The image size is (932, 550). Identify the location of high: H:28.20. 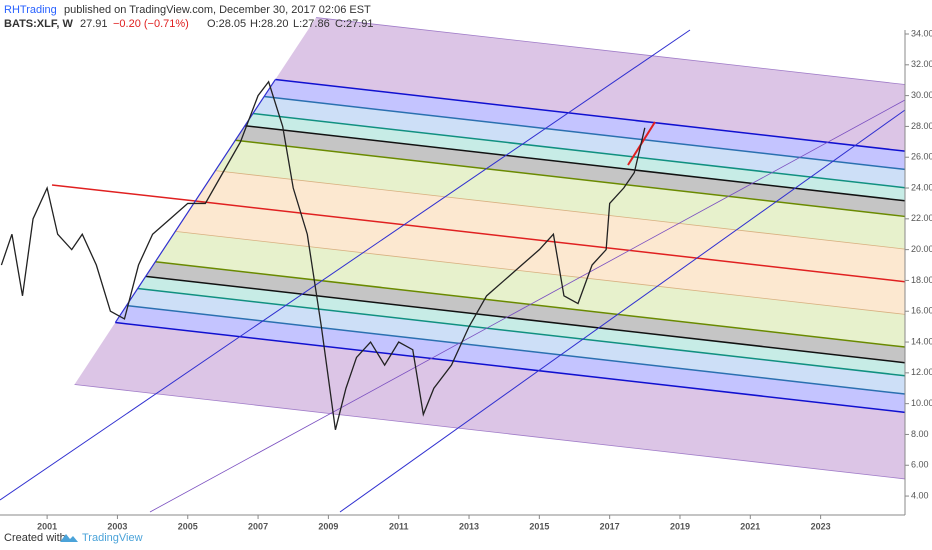
(269, 24).